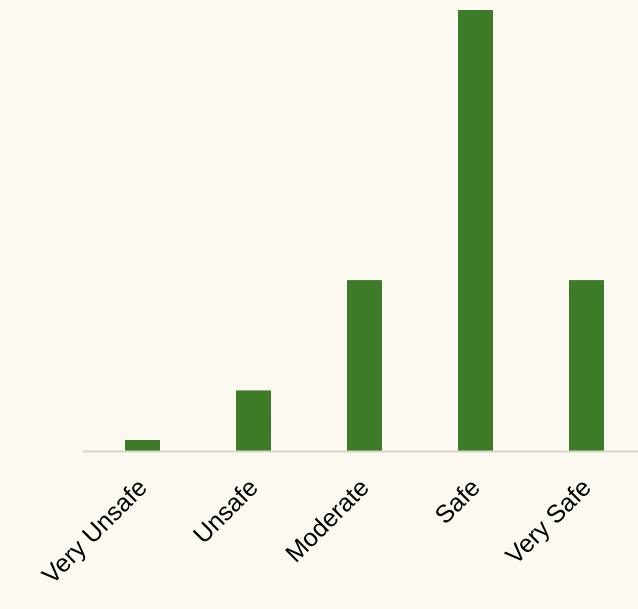 This screenshot has width=638, height=609. What do you see at coordinates (458, 501) in the screenshot?
I see `x-tick-label: Safe` at bounding box center [458, 501].